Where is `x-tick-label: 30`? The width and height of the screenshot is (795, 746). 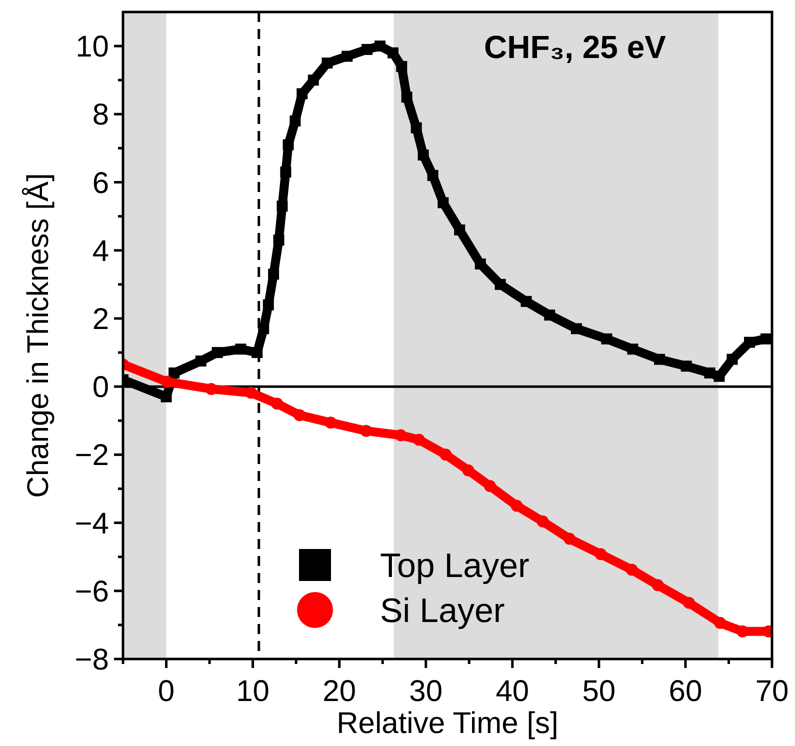 x-tick-label: 30 is located at coordinates (426, 691).